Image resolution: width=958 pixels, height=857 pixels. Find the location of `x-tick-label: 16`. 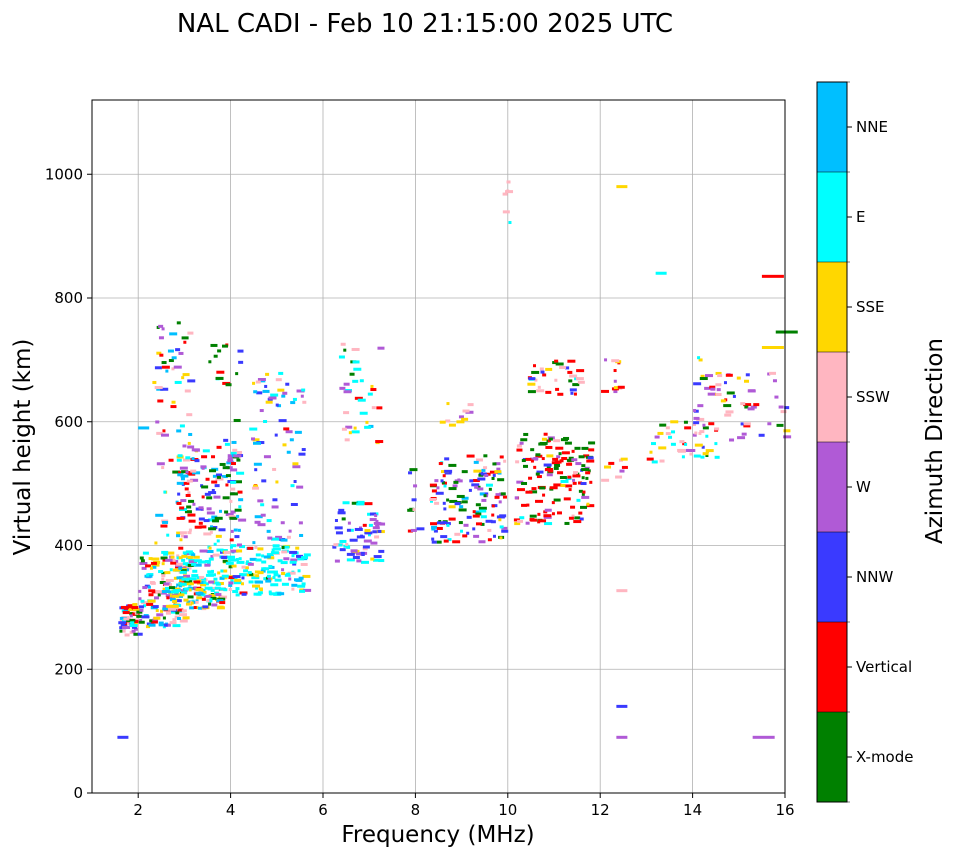

x-tick-label: 16 is located at coordinates (784, 810).